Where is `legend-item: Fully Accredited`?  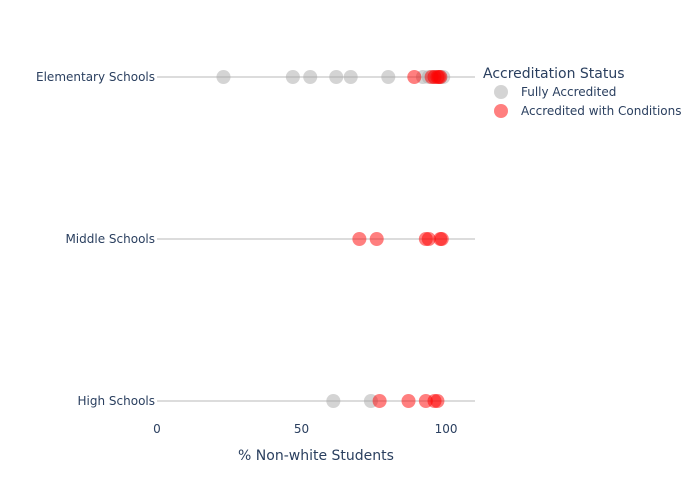 legend-item: Fully Accredited is located at coordinates (555, 92).